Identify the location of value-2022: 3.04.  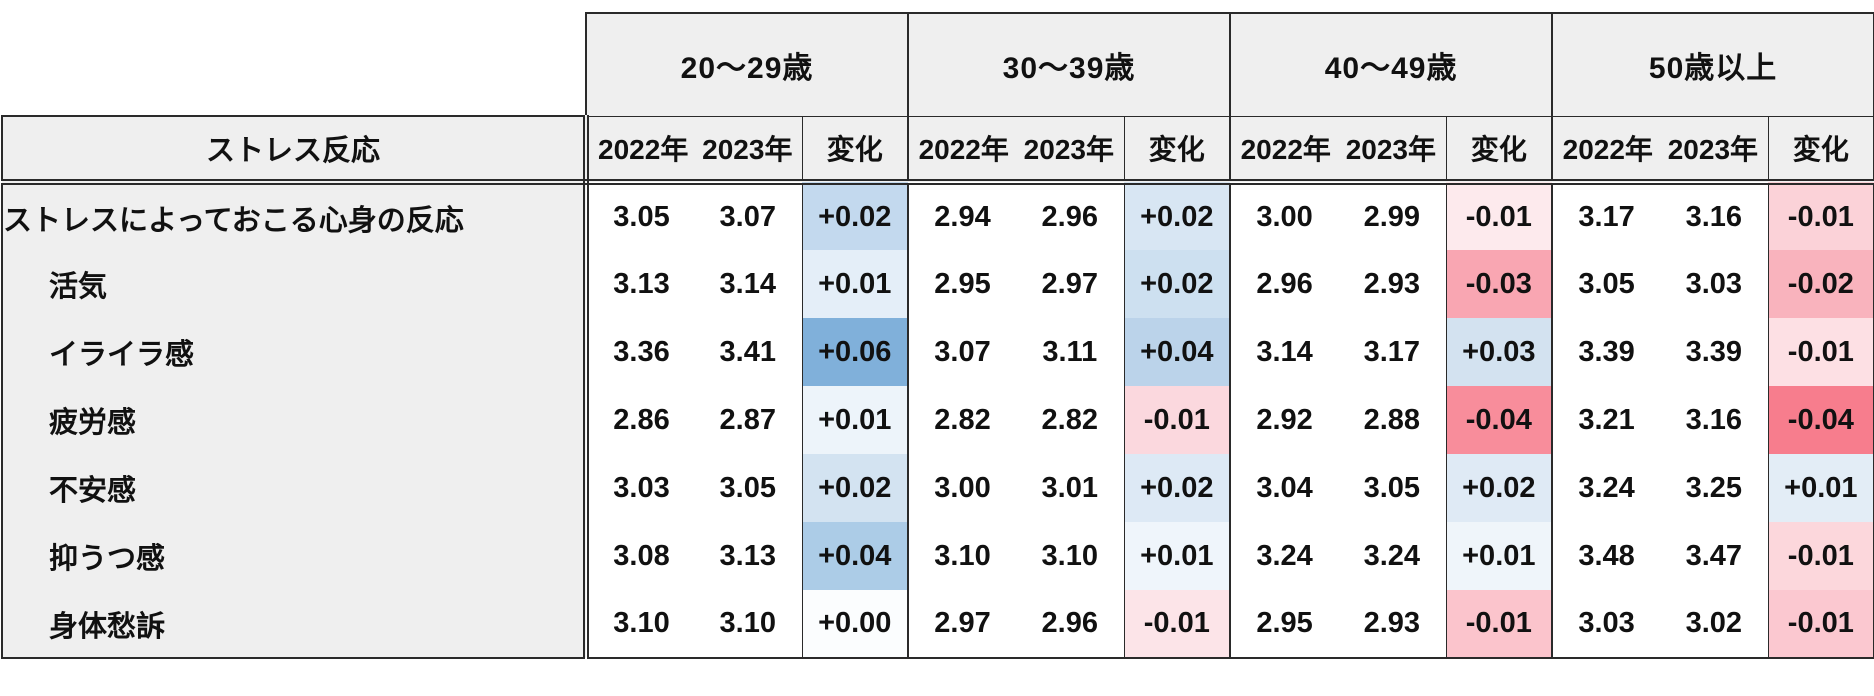
(1284, 488).